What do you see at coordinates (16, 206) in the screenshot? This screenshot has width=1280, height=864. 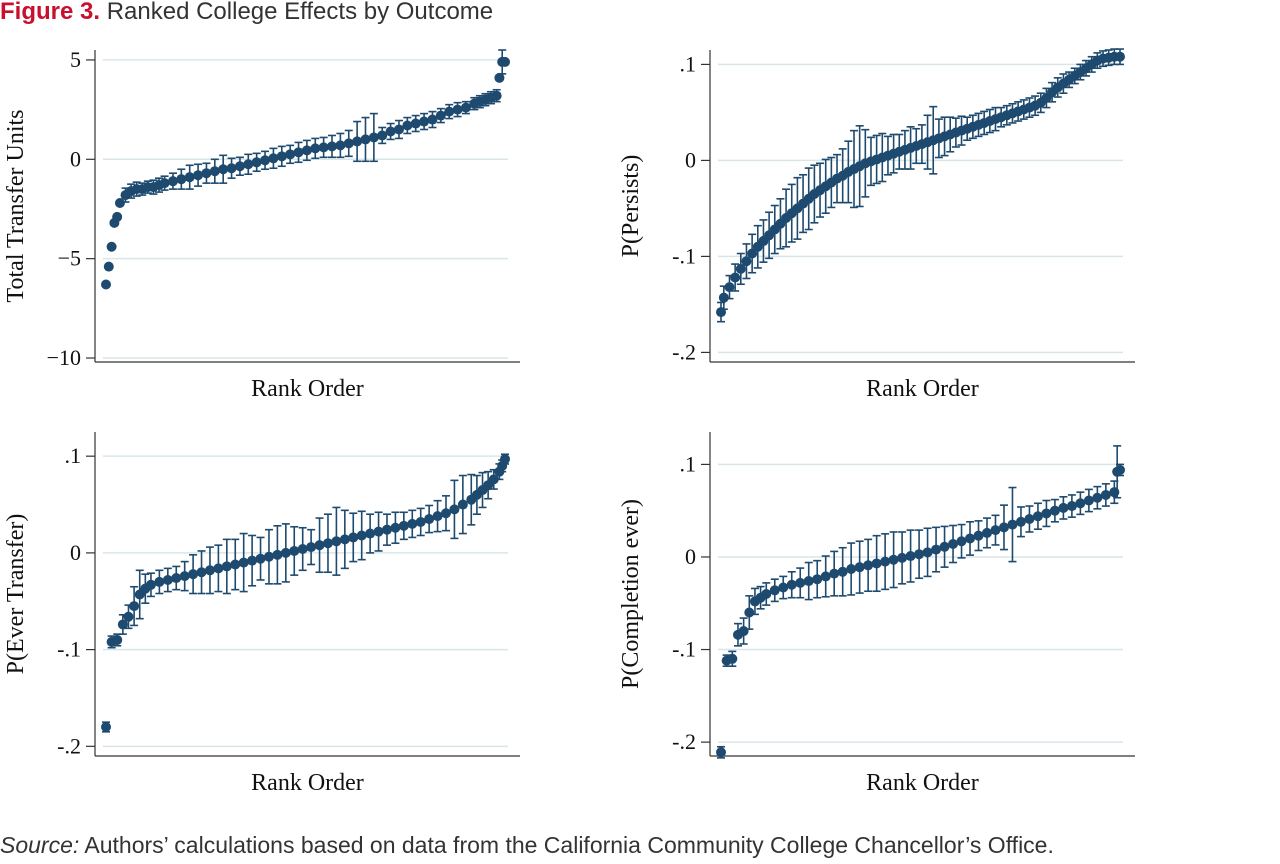 I see `y-axis-label: Total Transfer Units` at bounding box center [16, 206].